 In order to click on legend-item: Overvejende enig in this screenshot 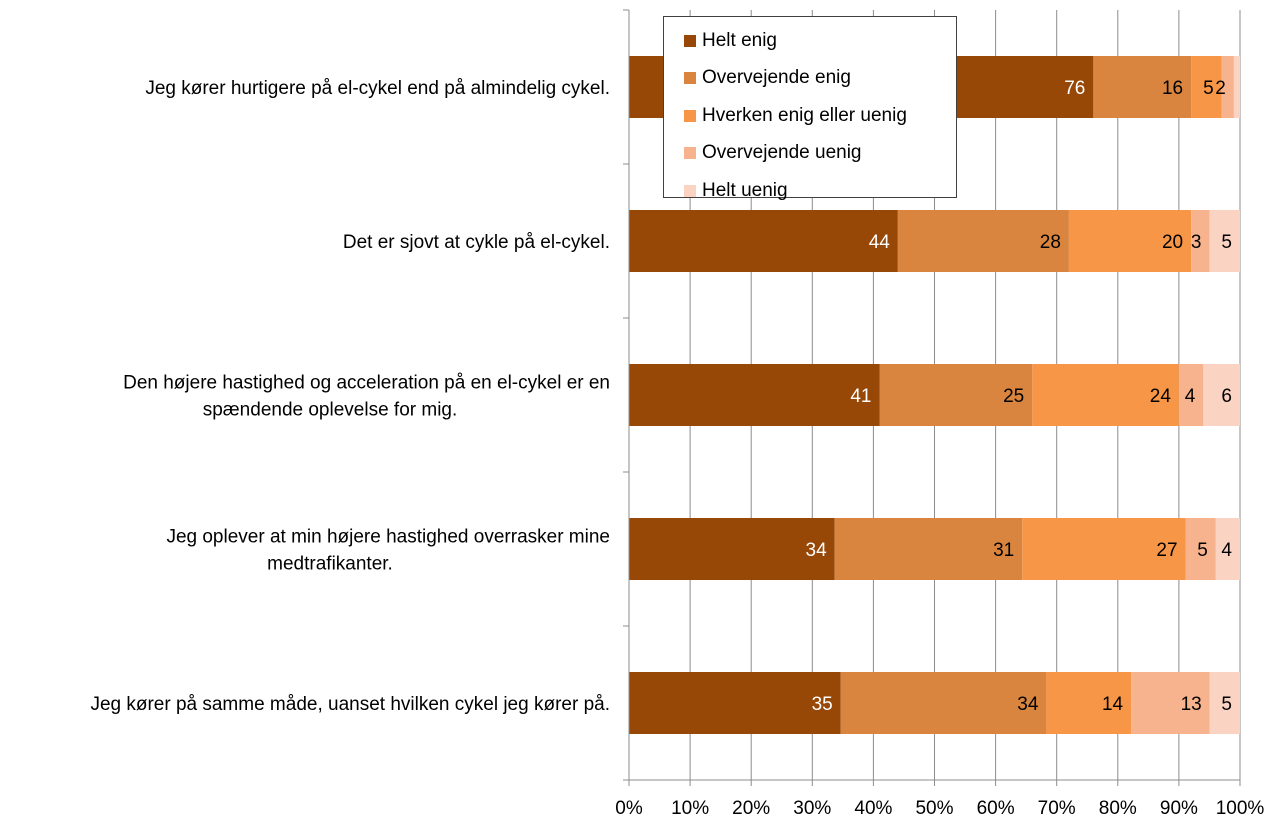, I will do `click(820, 79)`.